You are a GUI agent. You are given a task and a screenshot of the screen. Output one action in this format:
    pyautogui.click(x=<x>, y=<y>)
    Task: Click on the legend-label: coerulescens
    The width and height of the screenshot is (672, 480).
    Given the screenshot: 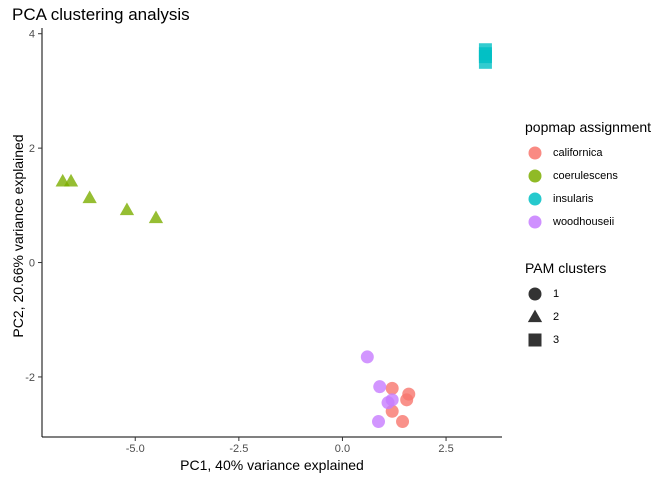 What is the action you would take?
    pyautogui.click(x=585, y=175)
    